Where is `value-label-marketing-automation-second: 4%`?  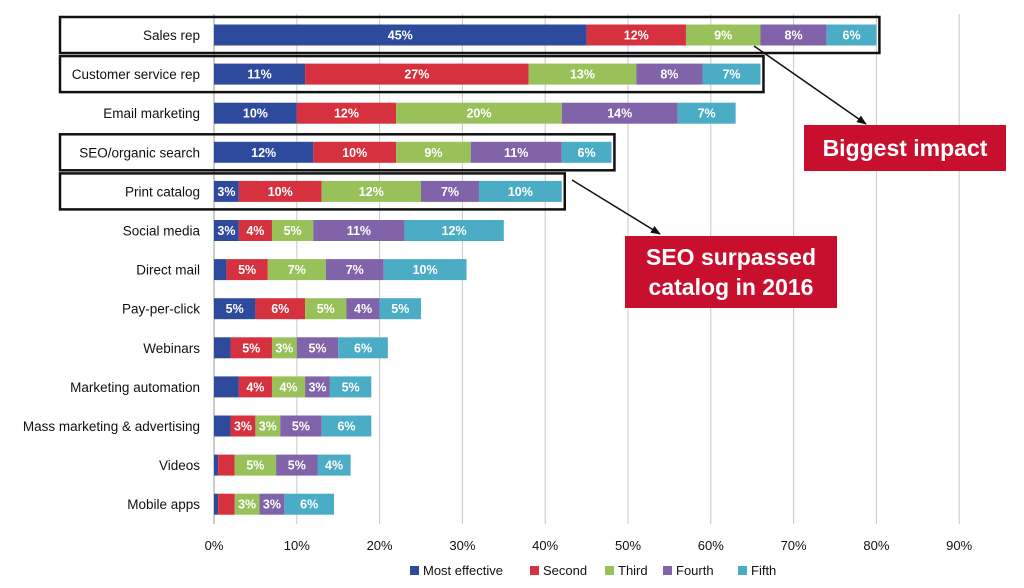 value-label-marketing-automation-second: 4% is located at coordinates (255, 387).